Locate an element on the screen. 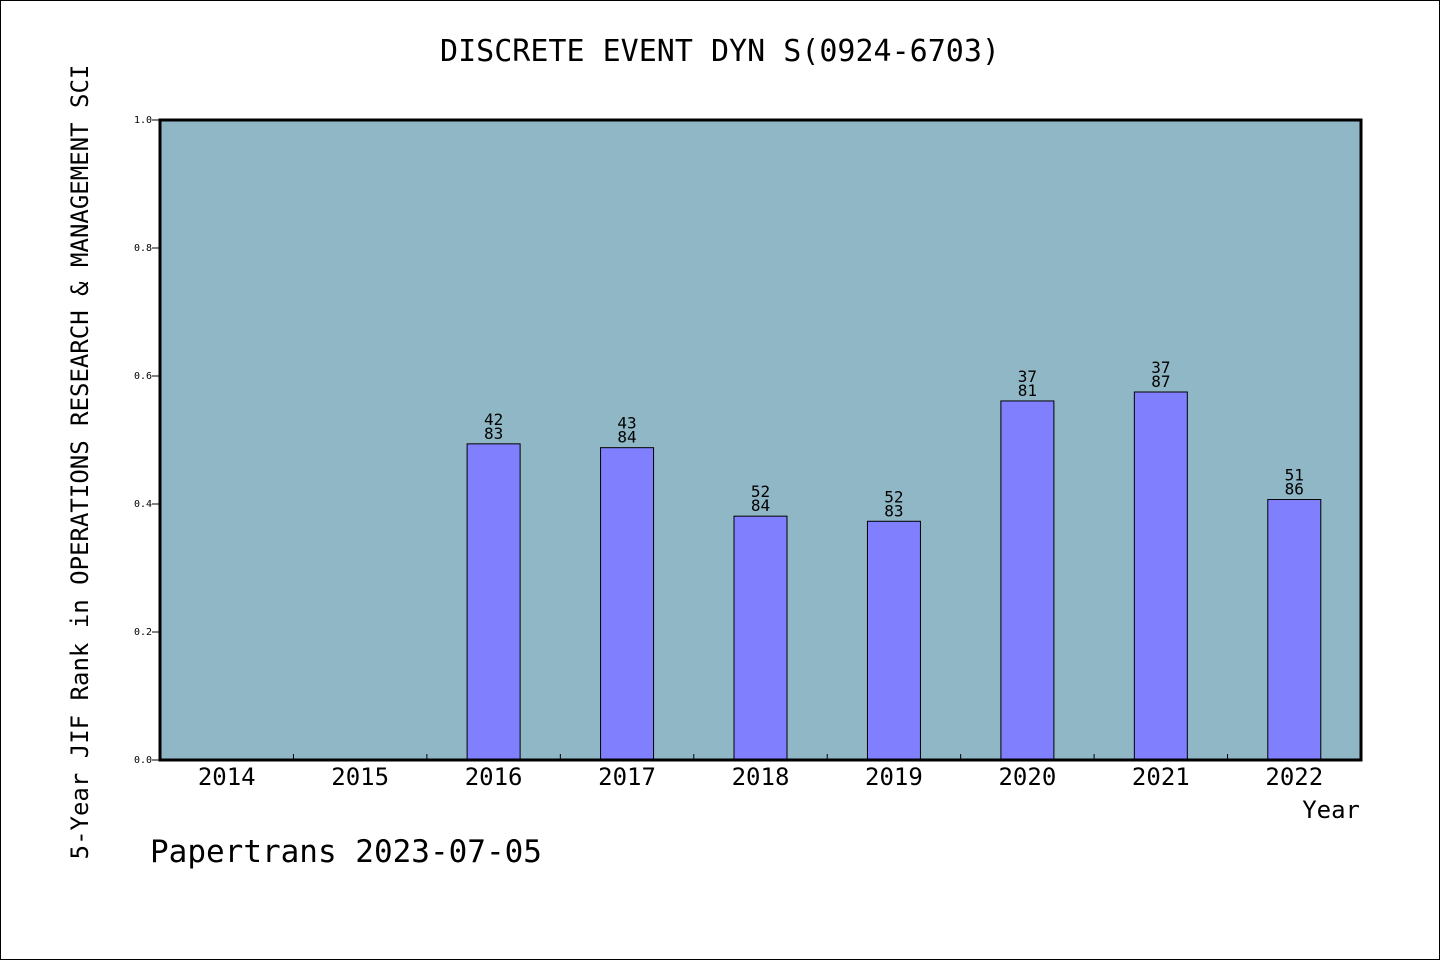 Image resolution: width=1440 pixels, height=960 pixels. x-tick-label: 2018 is located at coordinates (761, 777).